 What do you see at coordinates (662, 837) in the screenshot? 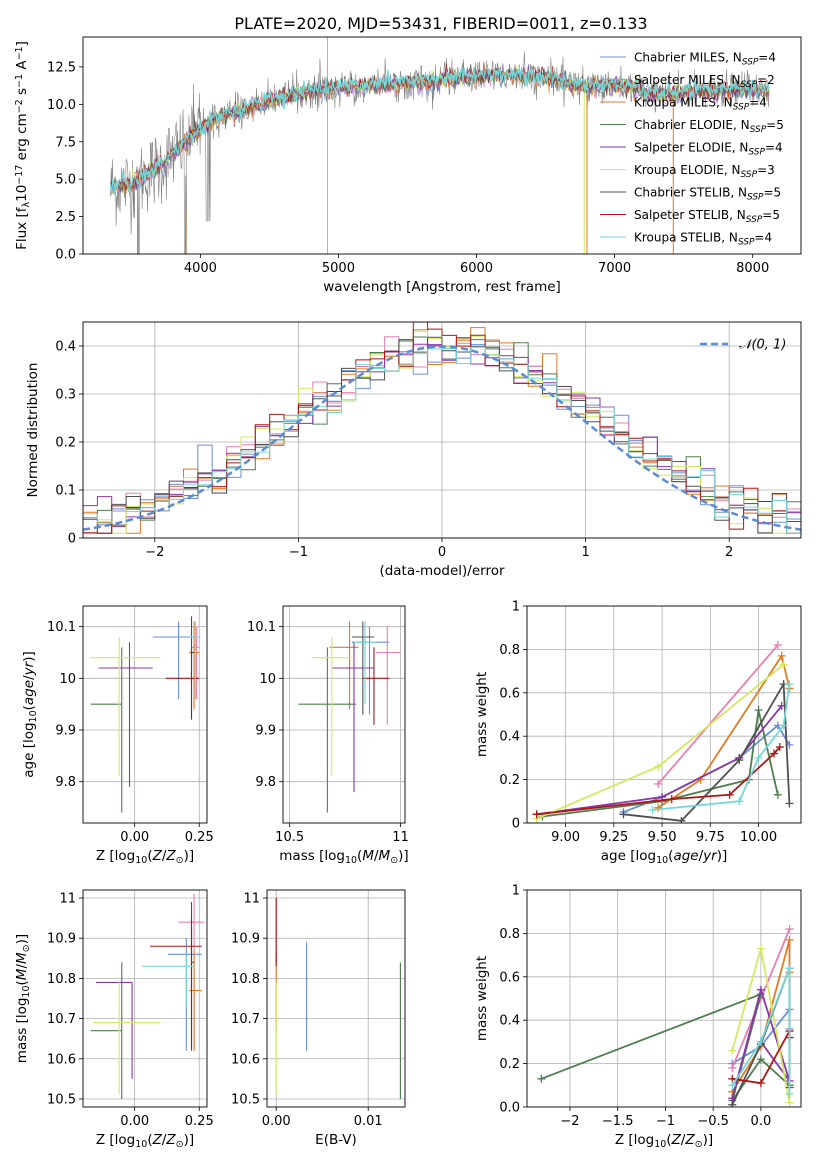
I see `x-tick-label: 9.50` at bounding box center [662, 837].